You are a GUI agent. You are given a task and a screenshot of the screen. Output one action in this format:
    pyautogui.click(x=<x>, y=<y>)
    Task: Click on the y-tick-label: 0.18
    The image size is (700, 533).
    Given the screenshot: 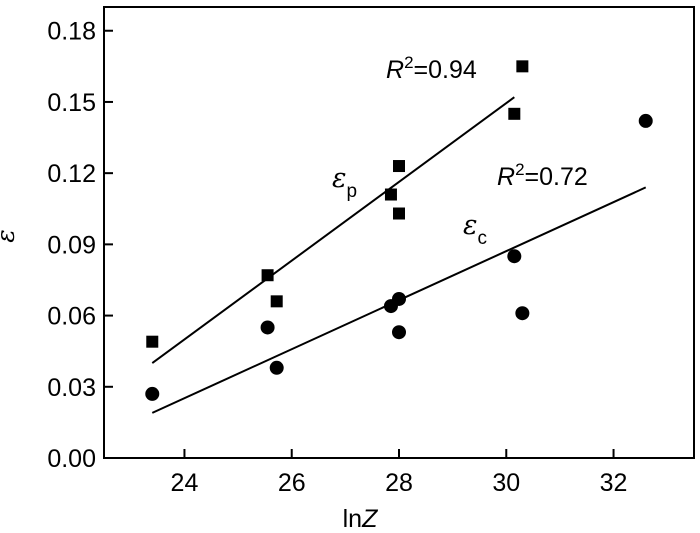 What is the action you would take?
    pyautogui.click(x=71, y=32)
    